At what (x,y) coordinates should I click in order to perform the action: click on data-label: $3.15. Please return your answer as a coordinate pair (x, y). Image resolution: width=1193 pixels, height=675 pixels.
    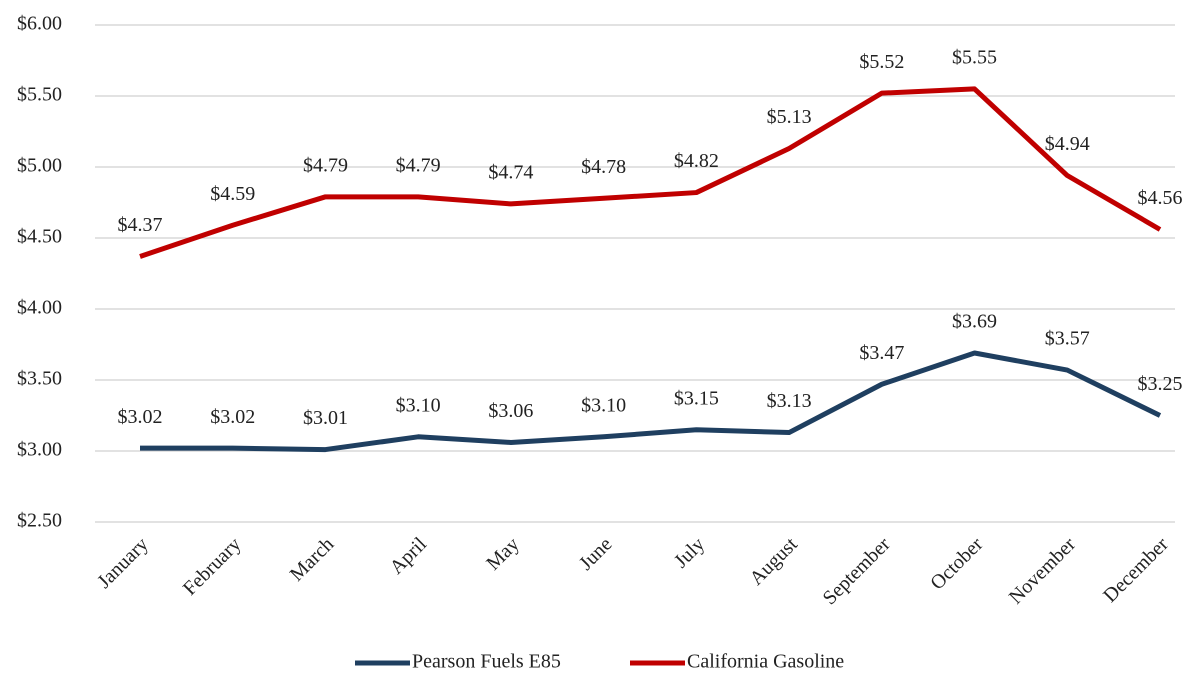
    Looking at the image, I should click on (696, 398).